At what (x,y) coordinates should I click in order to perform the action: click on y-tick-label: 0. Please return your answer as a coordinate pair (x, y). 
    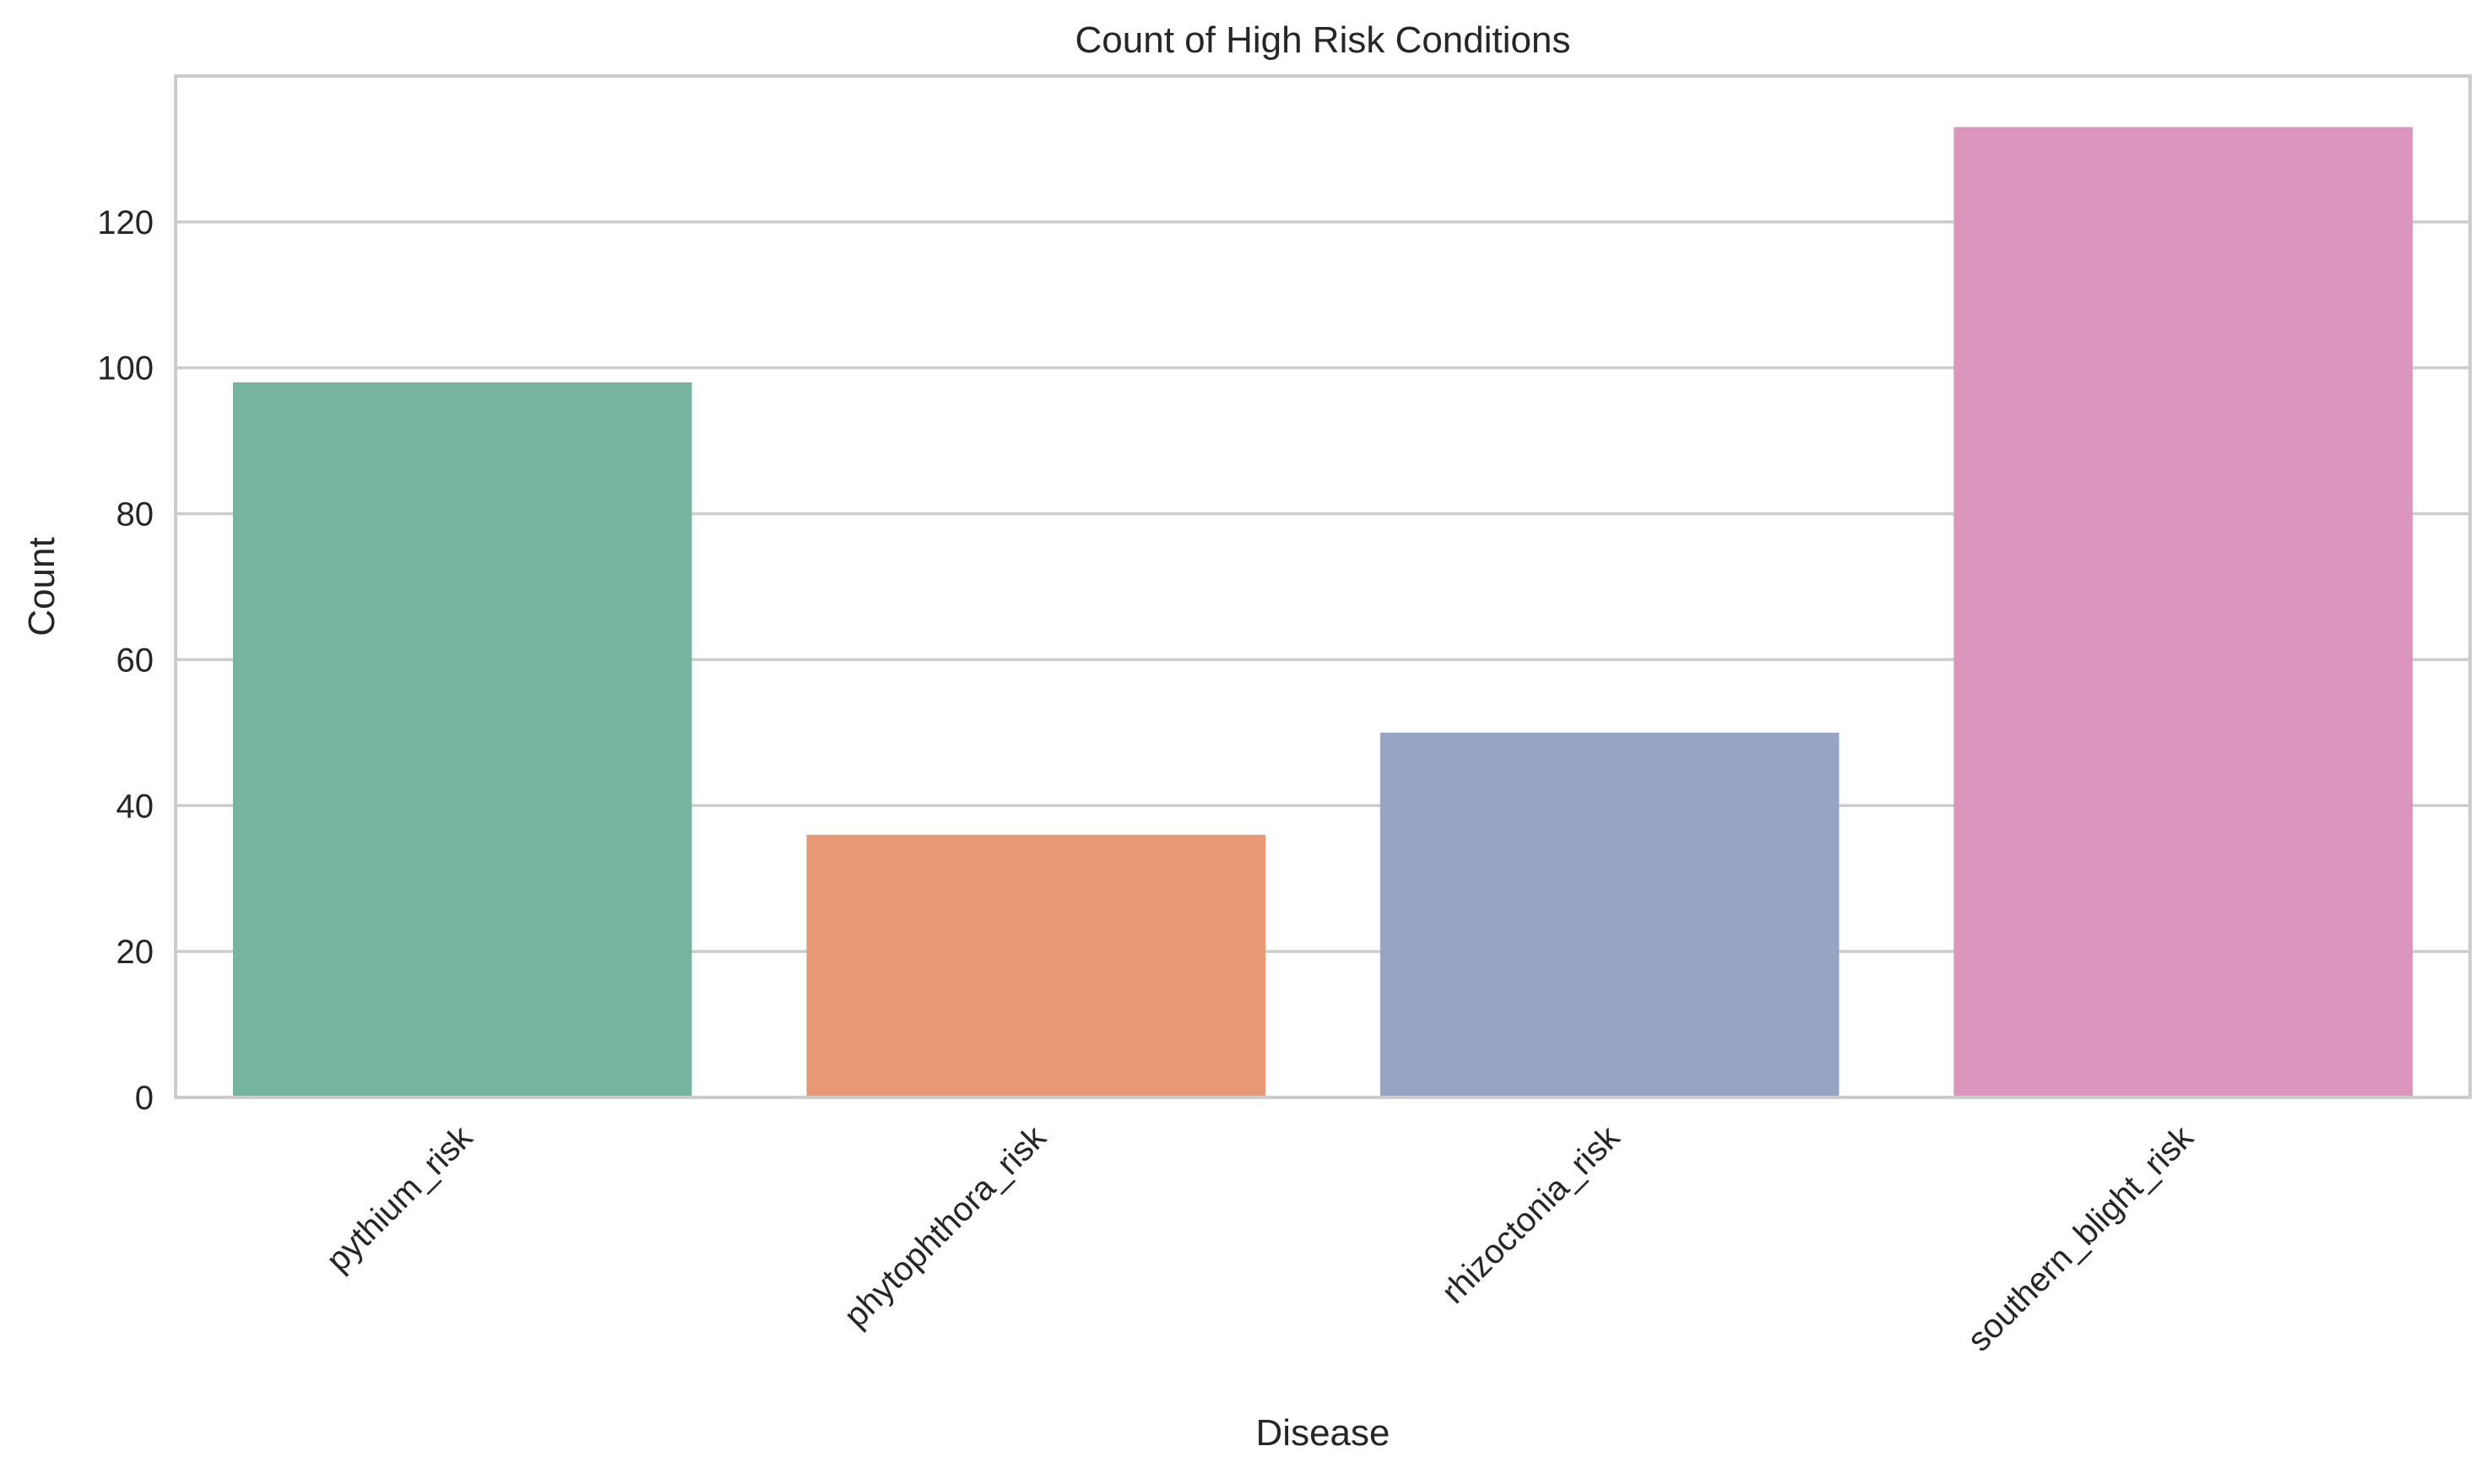
    Looking at the image, I should click on (144, 1098).